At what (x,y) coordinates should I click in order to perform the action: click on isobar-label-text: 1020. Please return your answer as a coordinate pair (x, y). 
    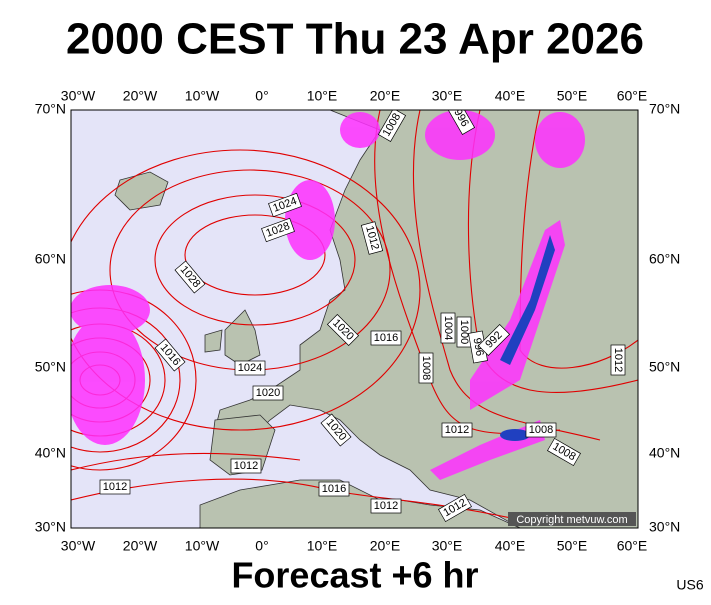
    Looking at the image, I should click on (268, 393).